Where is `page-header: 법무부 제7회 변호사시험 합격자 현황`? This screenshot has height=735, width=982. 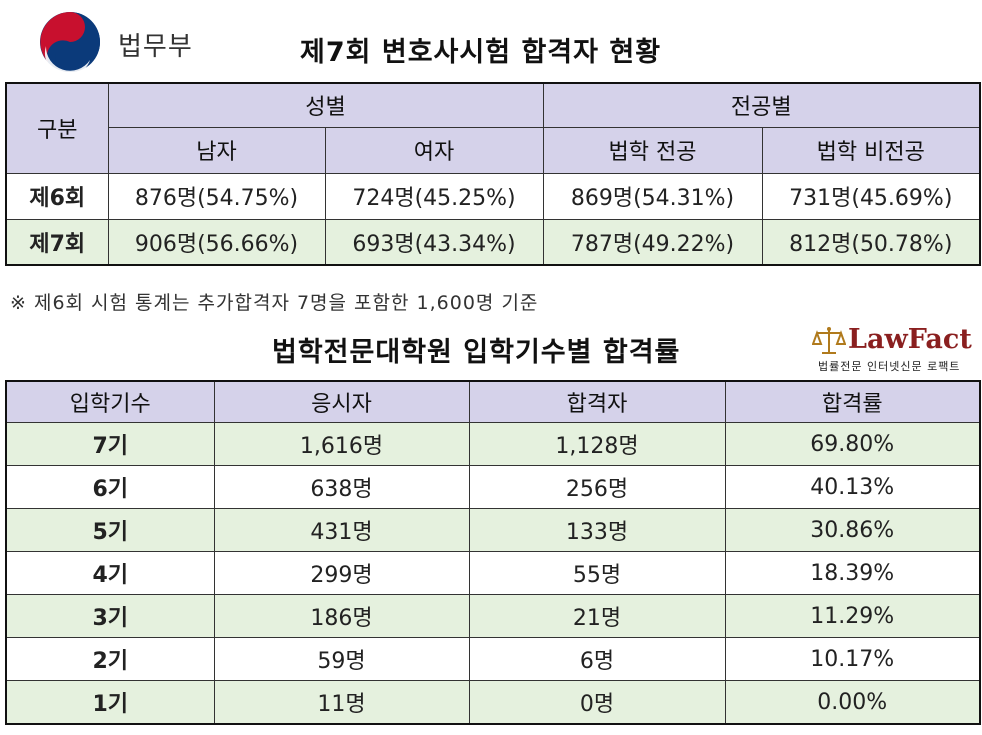
page-header: 법무부 제7회 변호사시험 합격자 현황 is located at coordinates (491, 40).